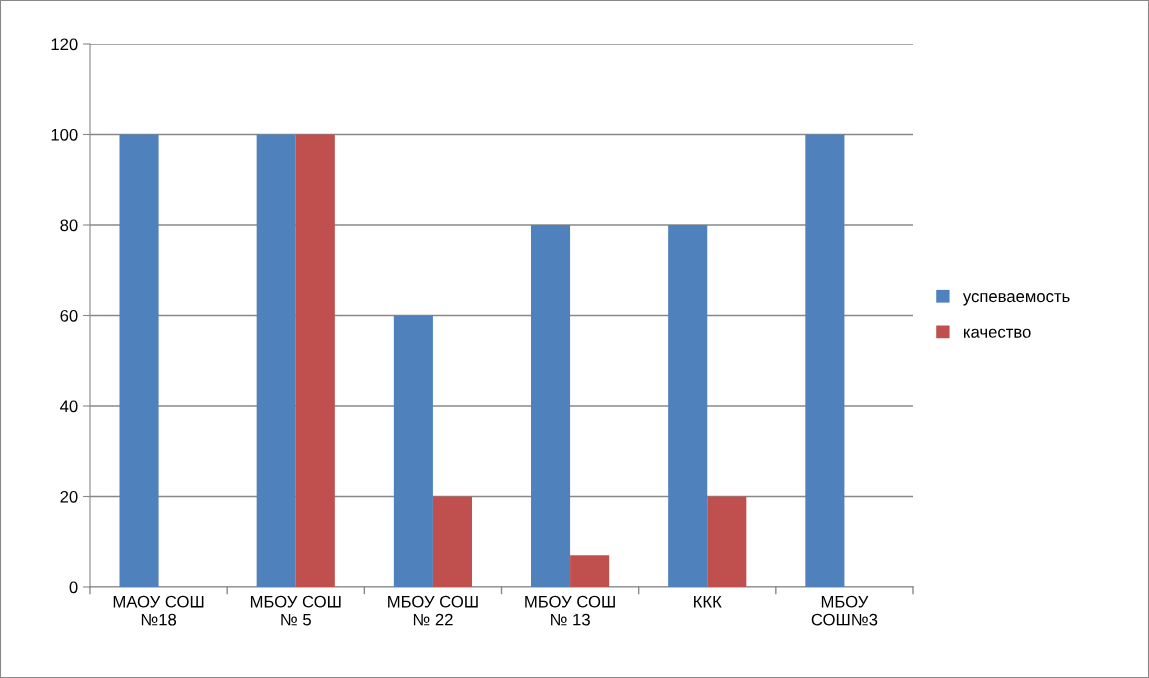 This screenshot has height=678, width=1149. Describe the element at coordinates (844, 610) in the screenshot. I see `x-tick-label: МБОУ СОШ№3` at that location.